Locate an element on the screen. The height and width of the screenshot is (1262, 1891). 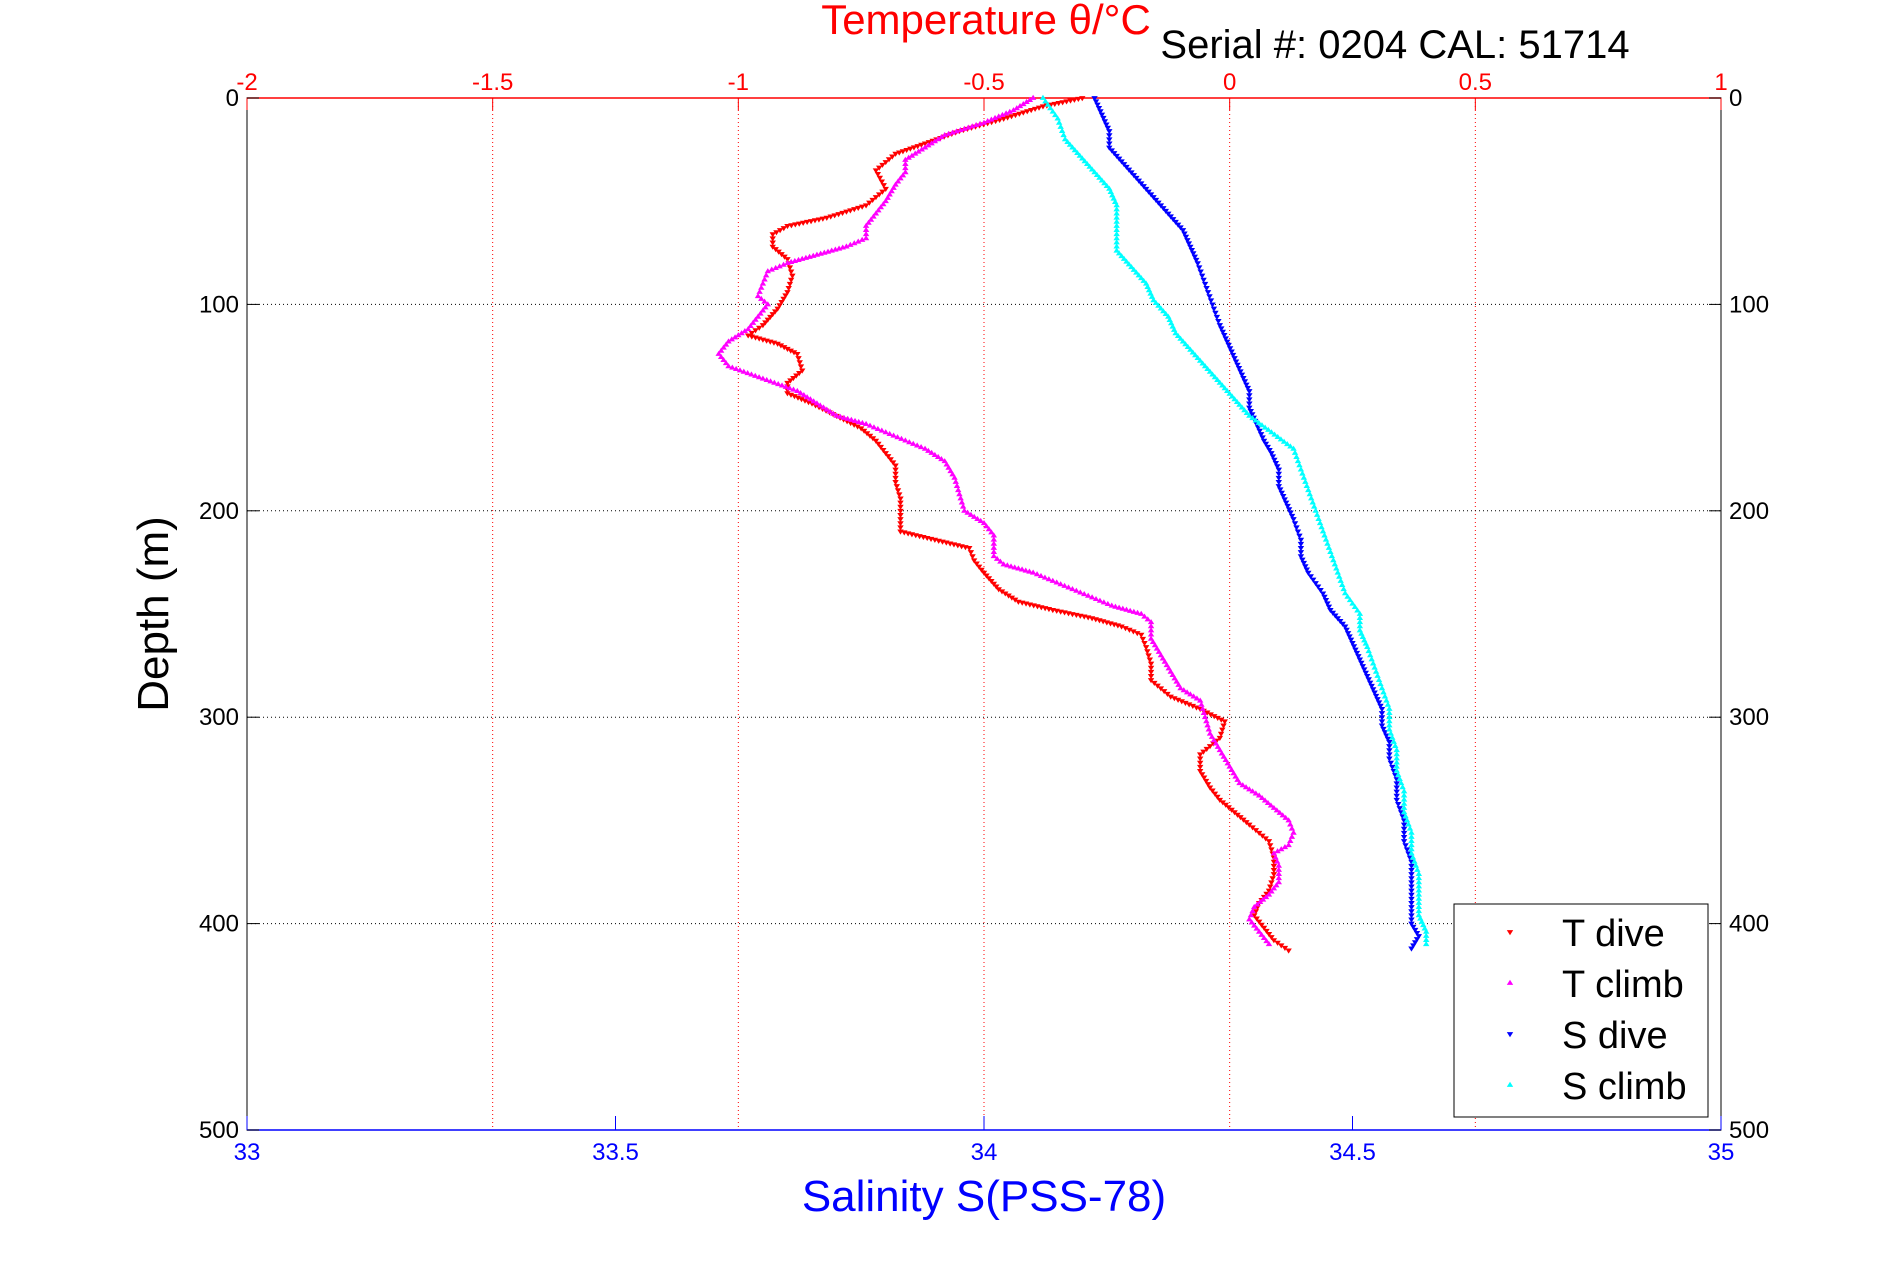
temperature-axis-title: Temperature θ/°C is located at coordinates (986, 21).